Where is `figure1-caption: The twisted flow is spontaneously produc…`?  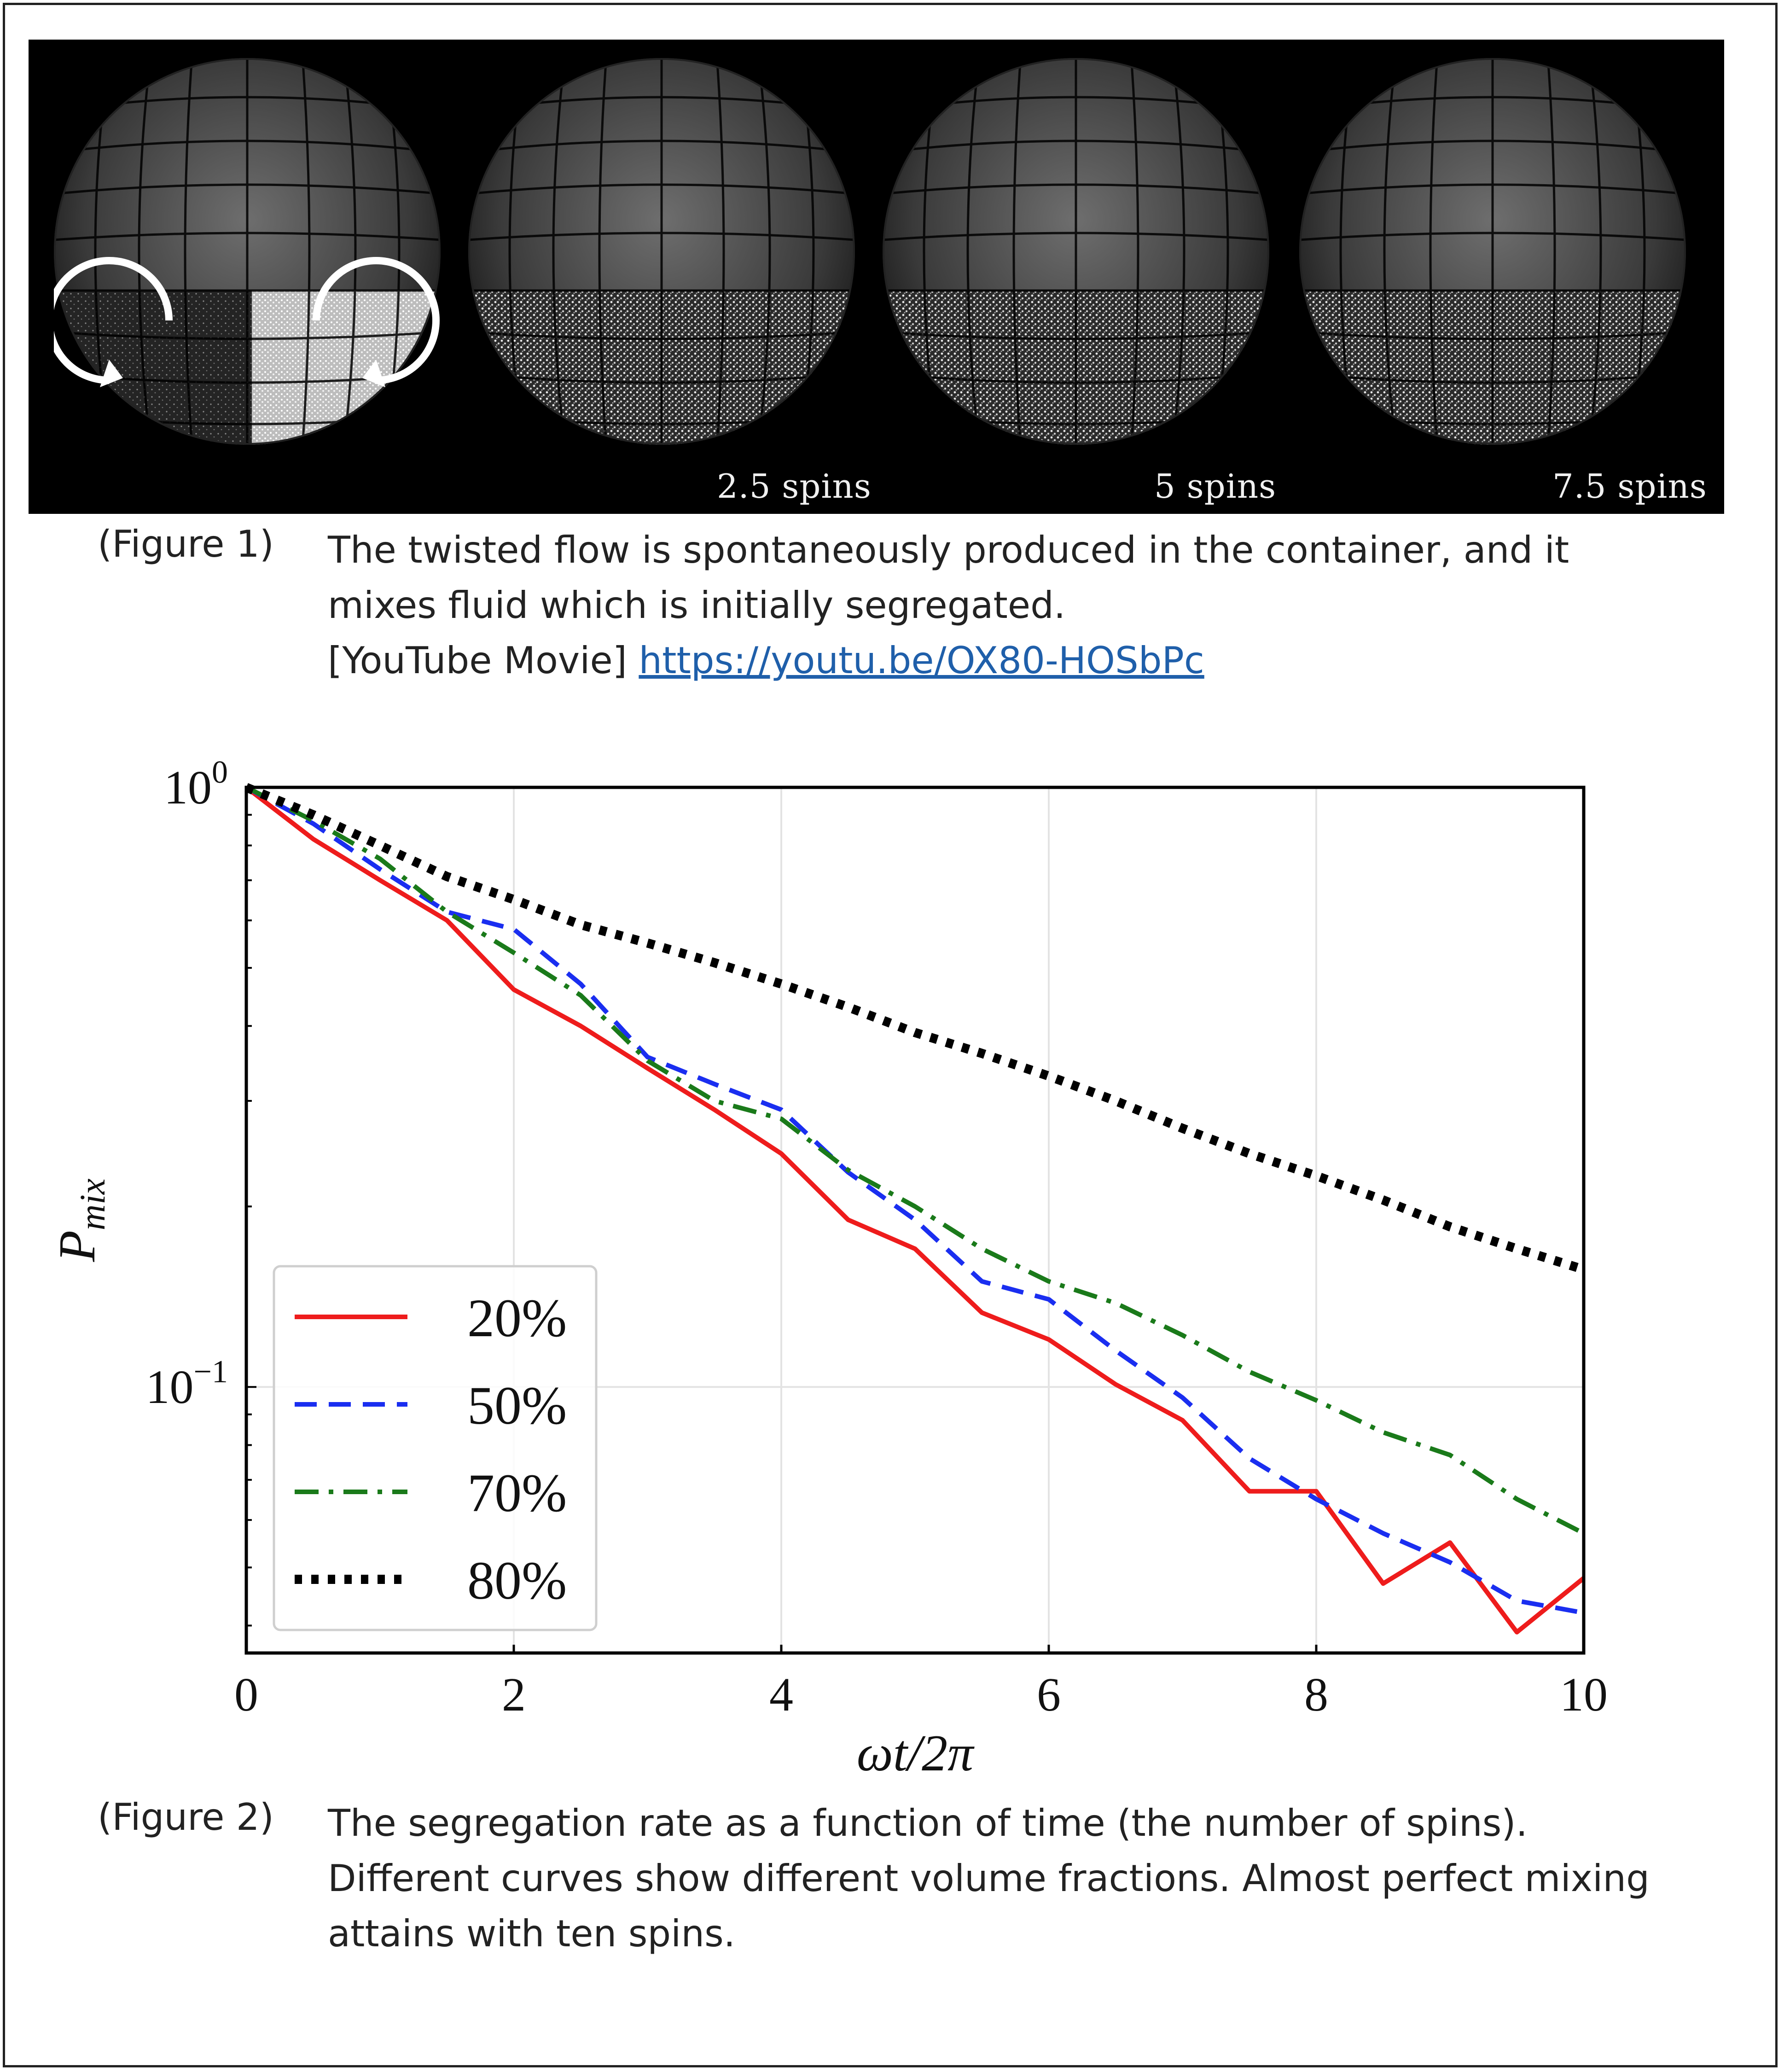 figure1-caption: The twisted flow is spontaneously produc… is located at coordinates (948, 605).